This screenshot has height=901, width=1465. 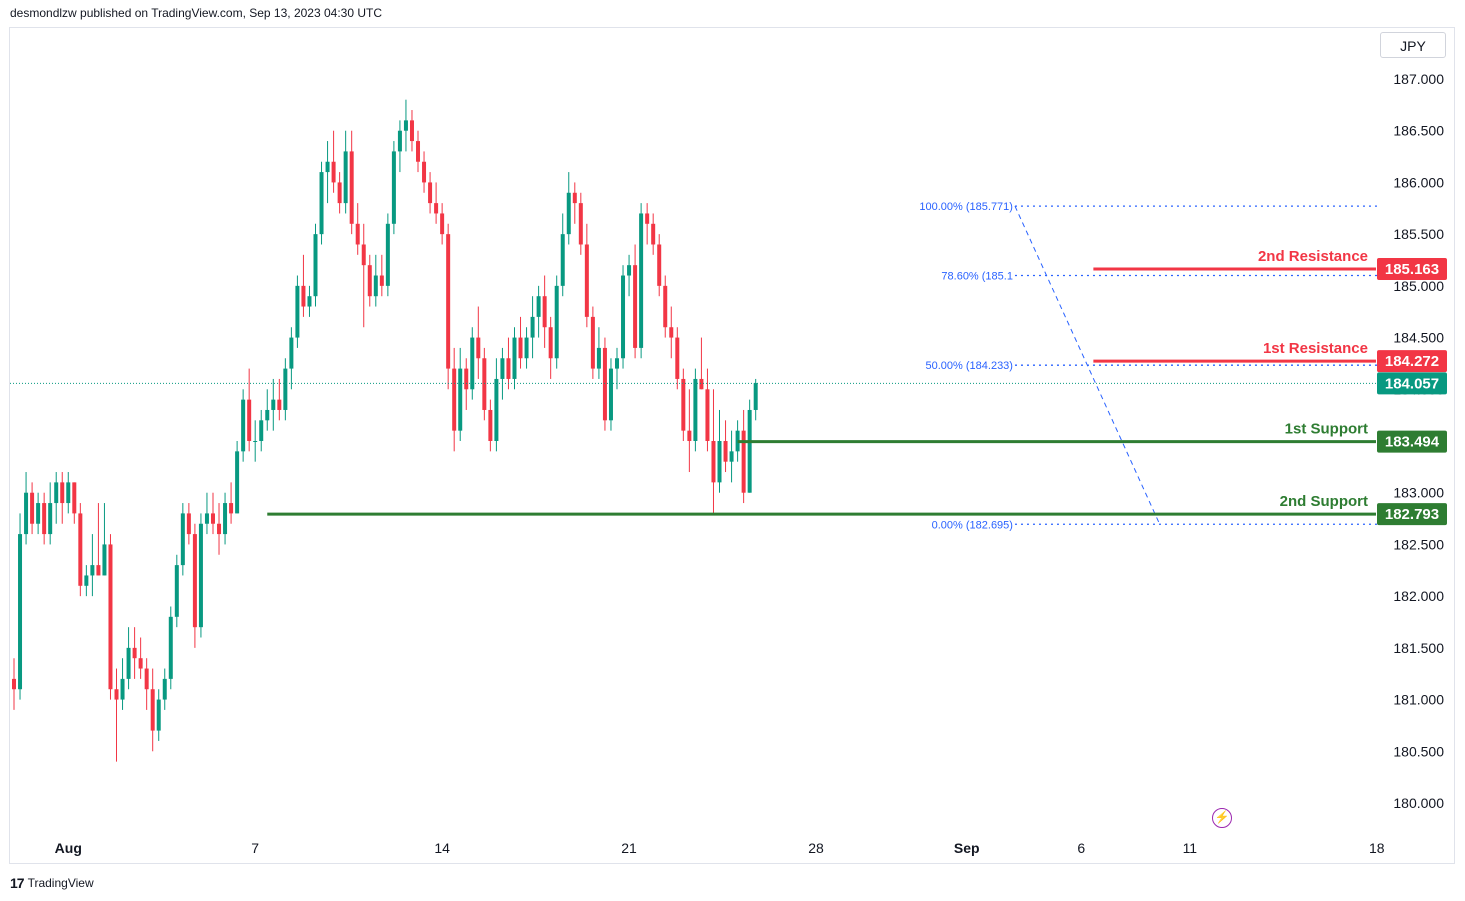 What do you see at coordinates (1313, 256) in the screenshot?
I see `level-name-label: 2nd Resistance` at bounding box center [1313, 256].